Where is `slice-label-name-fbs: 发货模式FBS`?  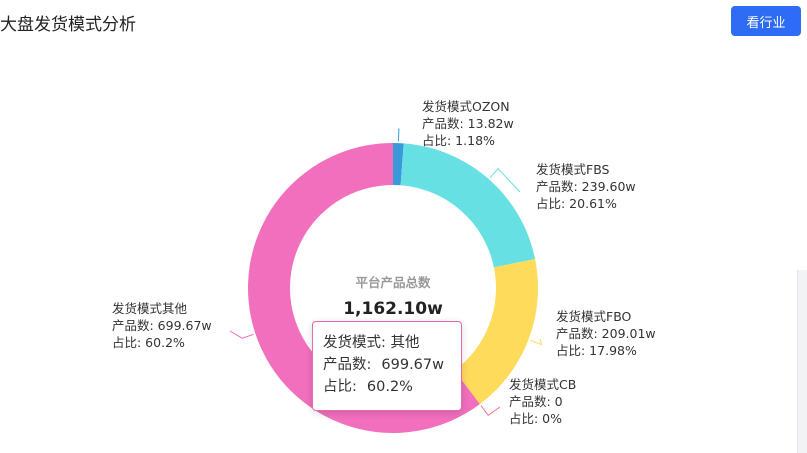
slice-label-name-fbs: 发货模式FBS is located at coordinates (573, 169).